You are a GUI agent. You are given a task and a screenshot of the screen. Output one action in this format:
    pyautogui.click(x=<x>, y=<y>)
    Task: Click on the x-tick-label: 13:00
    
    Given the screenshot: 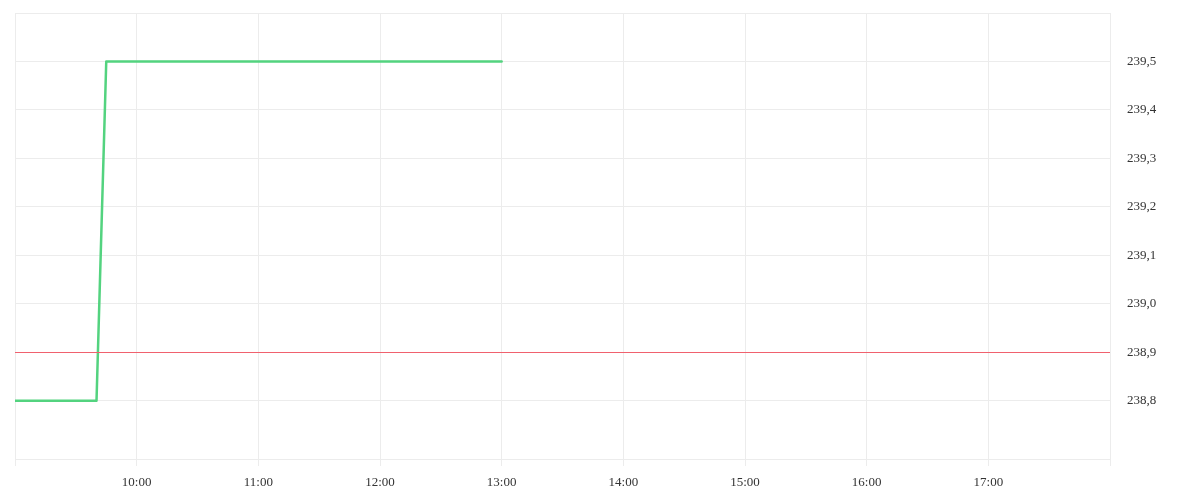 What is the action you would take?
    pyautogui.click(x=501, y=482)
    